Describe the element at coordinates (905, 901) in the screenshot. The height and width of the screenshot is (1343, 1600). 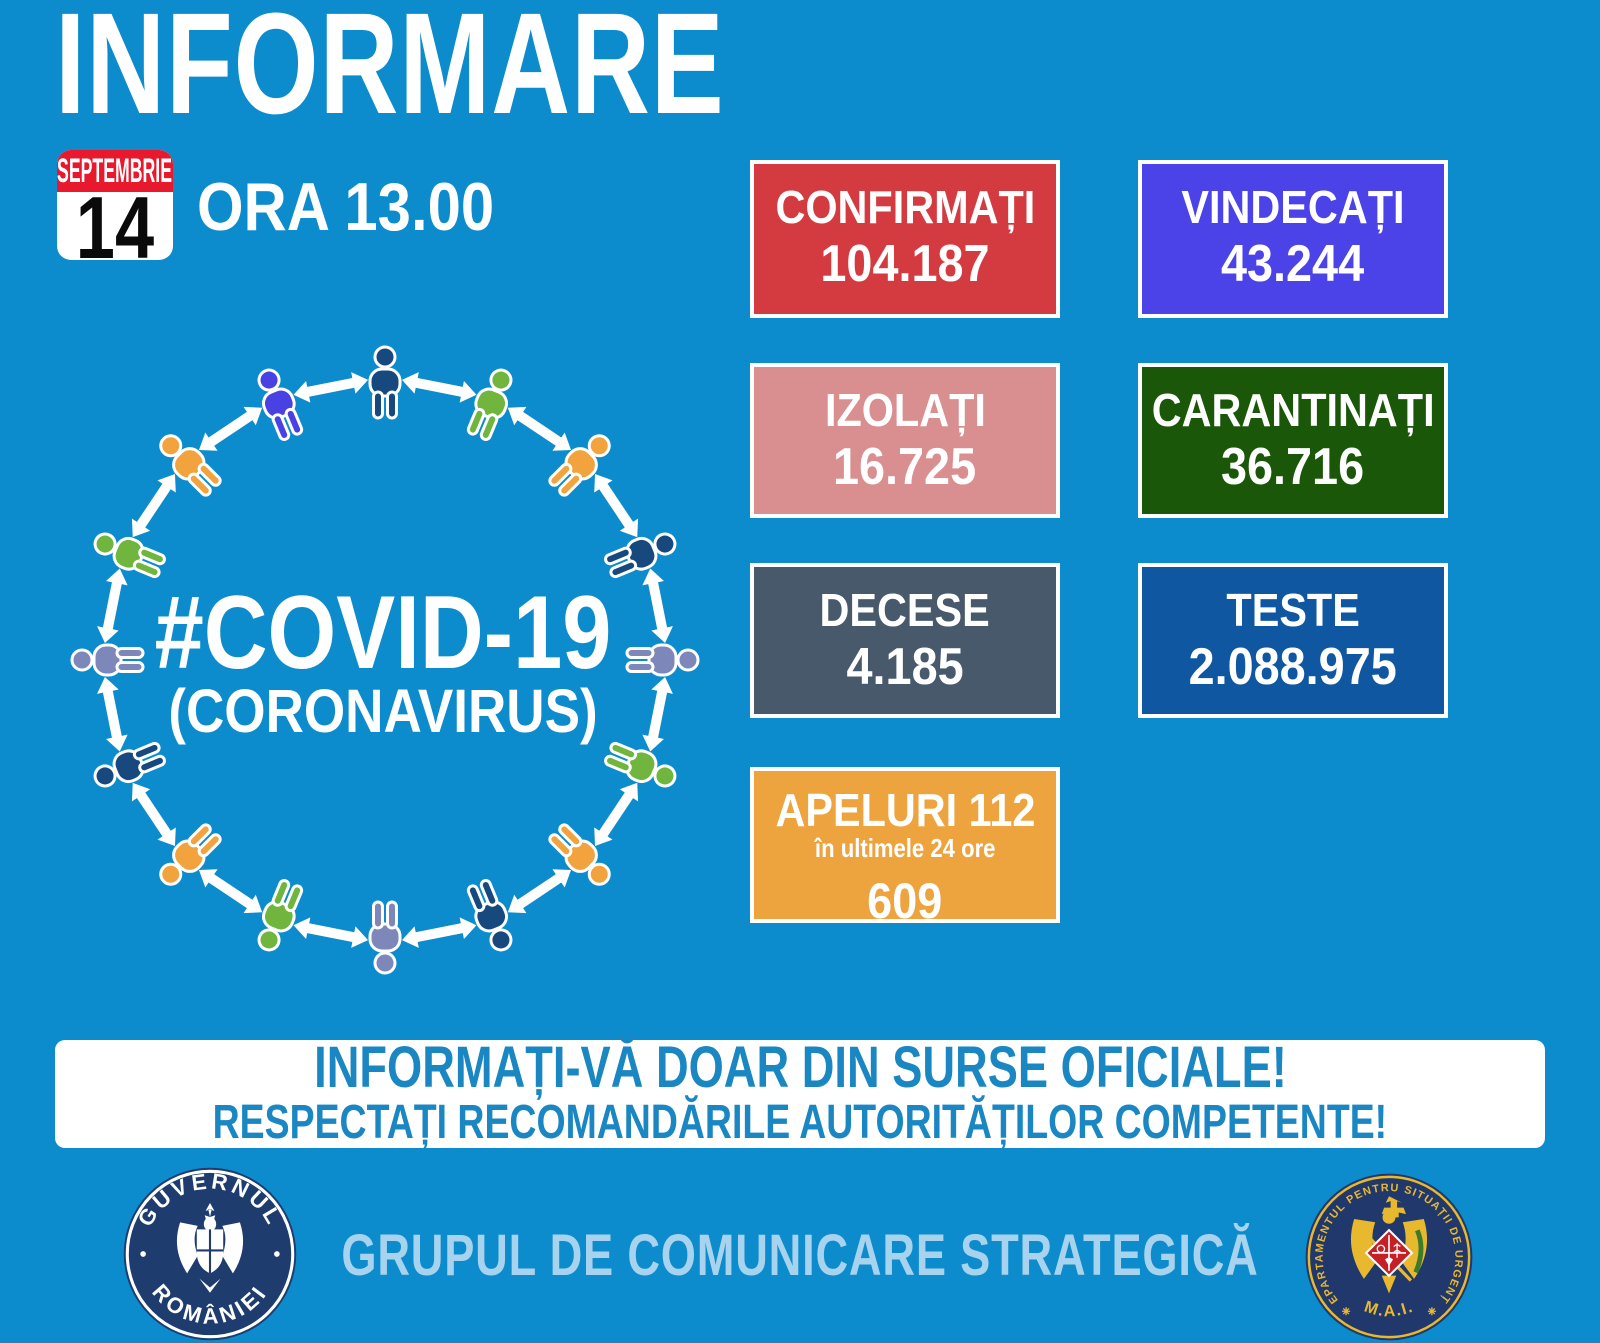
I see `stat-value: 609` at that location.